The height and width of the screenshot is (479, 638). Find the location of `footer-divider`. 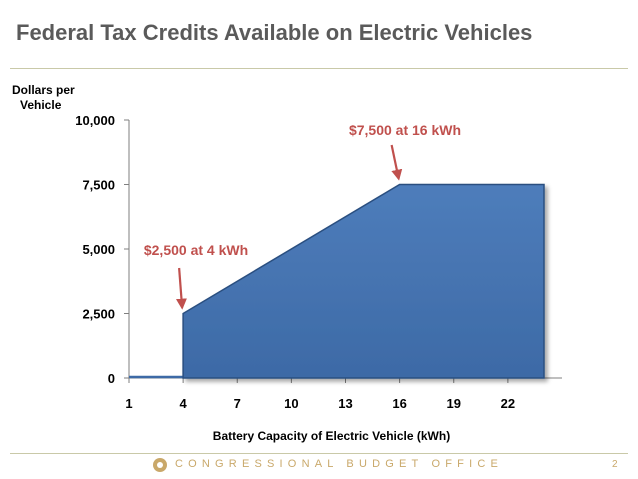

footer-divider is located at coordinates (319, 453).